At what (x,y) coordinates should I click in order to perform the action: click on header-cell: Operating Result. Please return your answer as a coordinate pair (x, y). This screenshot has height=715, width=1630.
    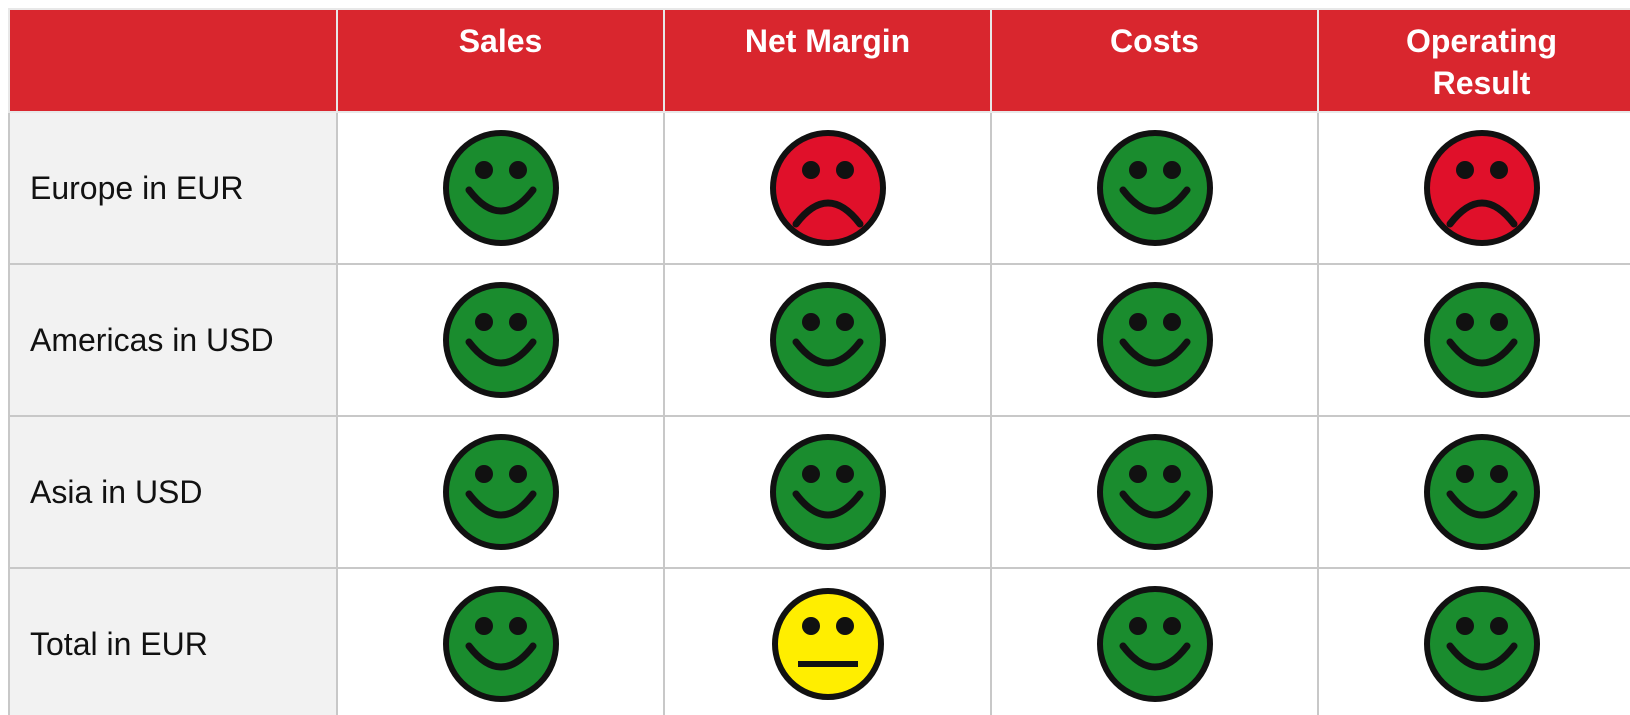
    Looking at the image, I should click on (1473, 60).